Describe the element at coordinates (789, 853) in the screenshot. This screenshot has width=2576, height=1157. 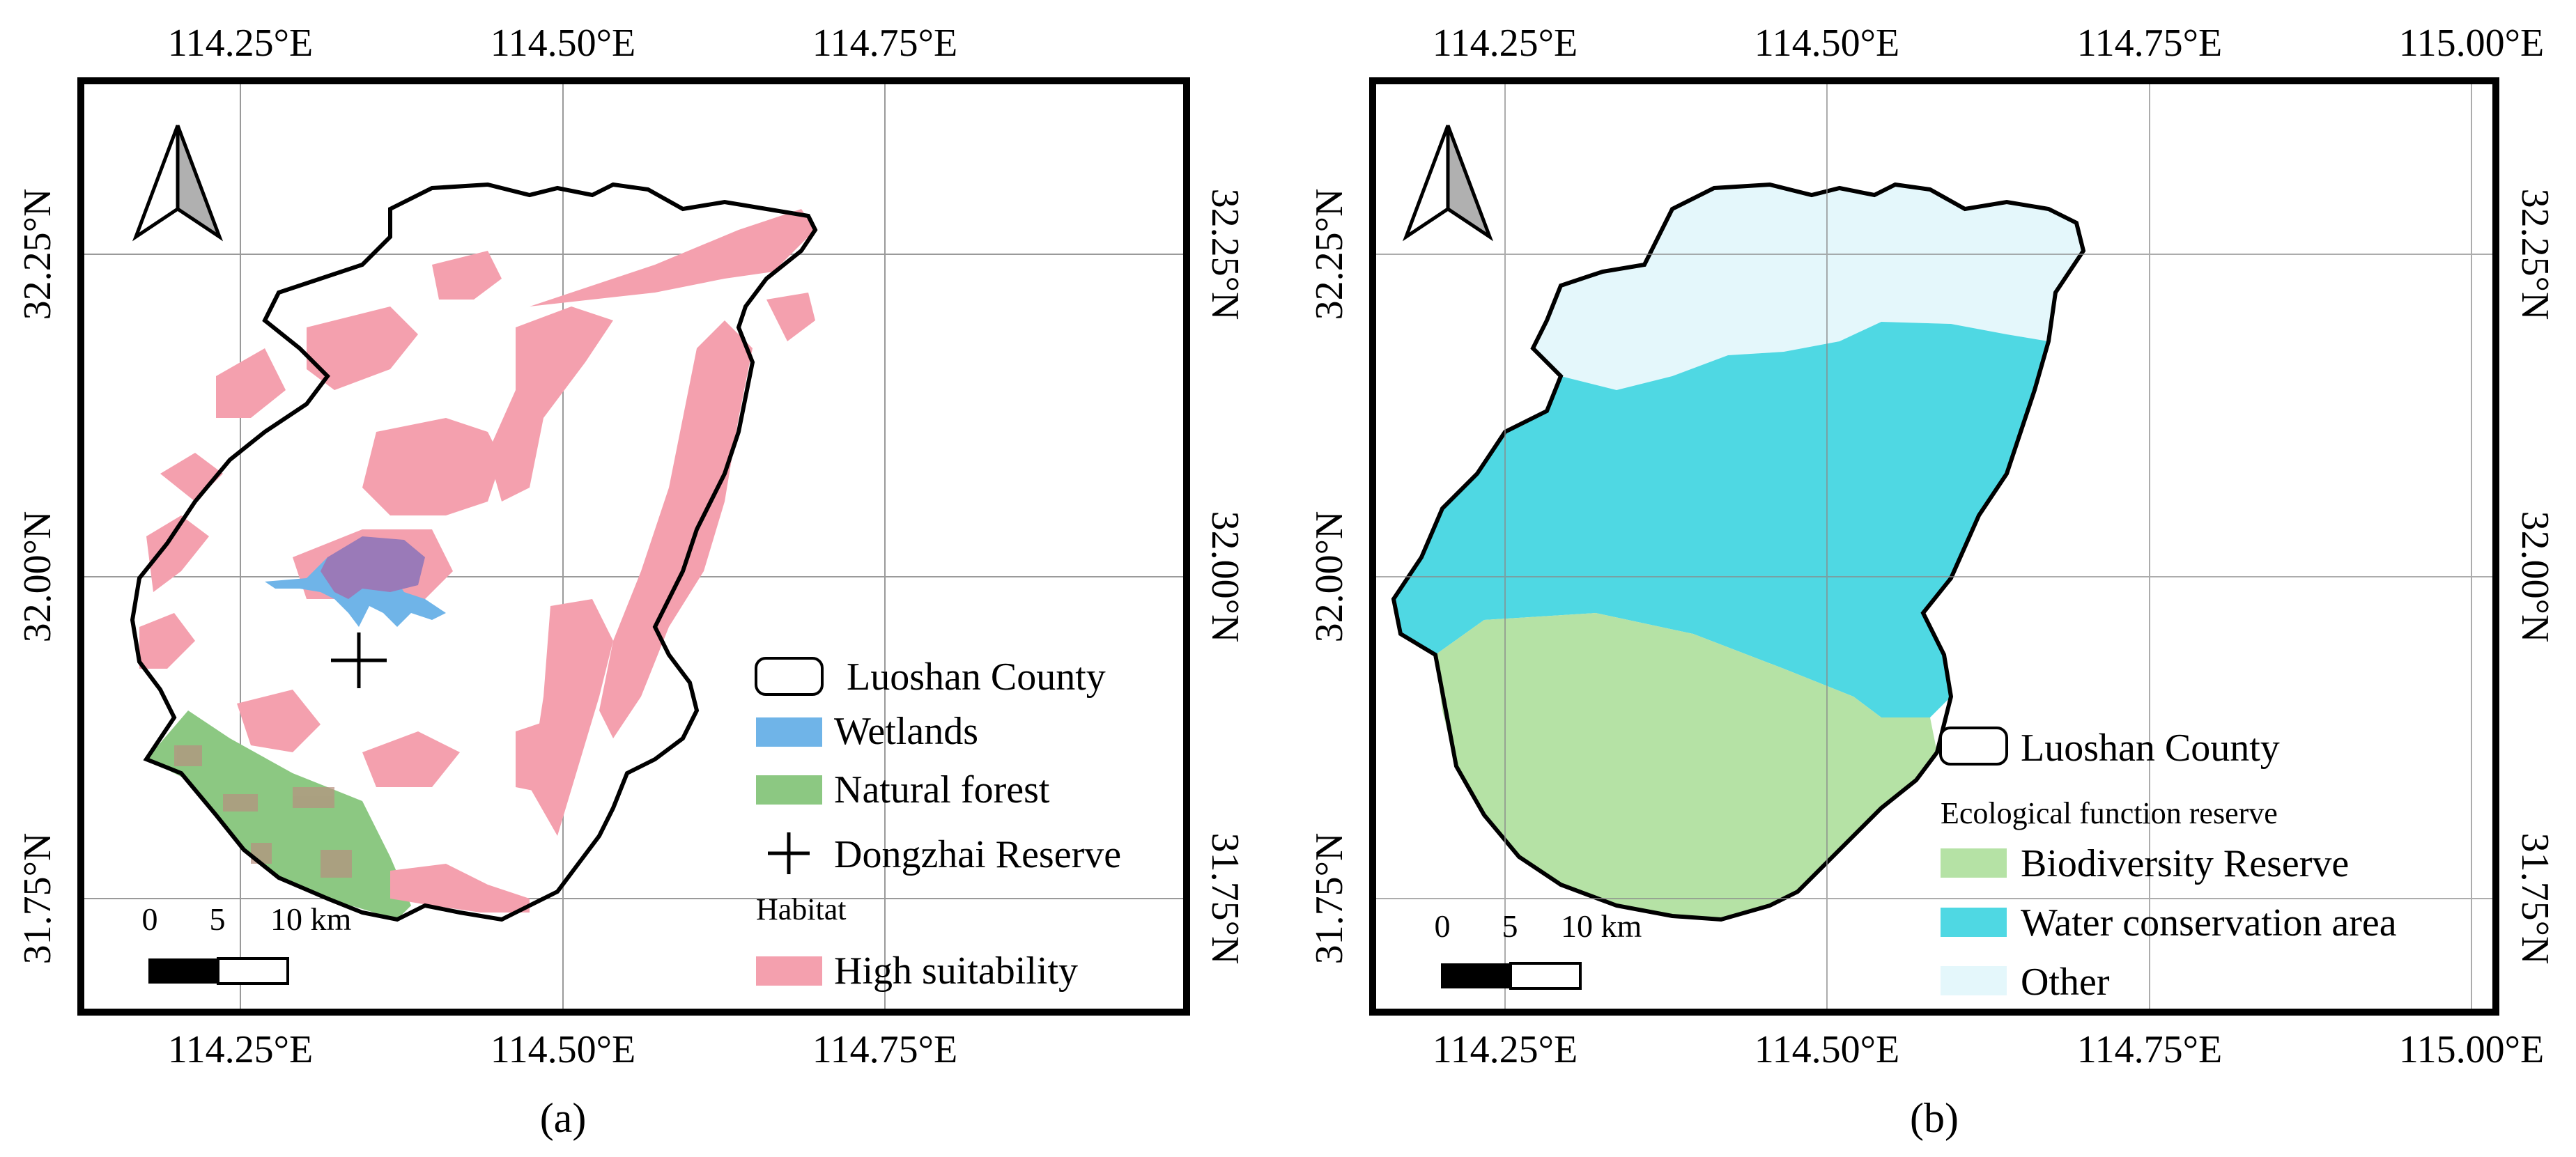
I see `legend-a-reserve-swatch` at that location.